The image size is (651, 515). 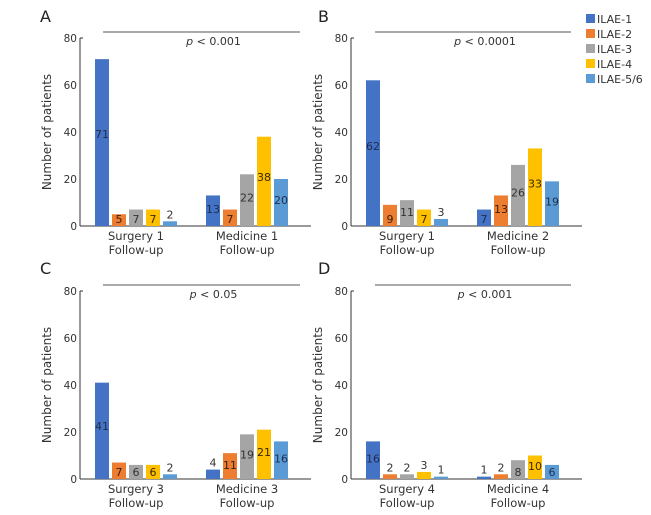 What do you see at coordinates (518, 236) in the screenshot?
I see `x-category-label: Medicine 2` at bounding box center [518, 236].